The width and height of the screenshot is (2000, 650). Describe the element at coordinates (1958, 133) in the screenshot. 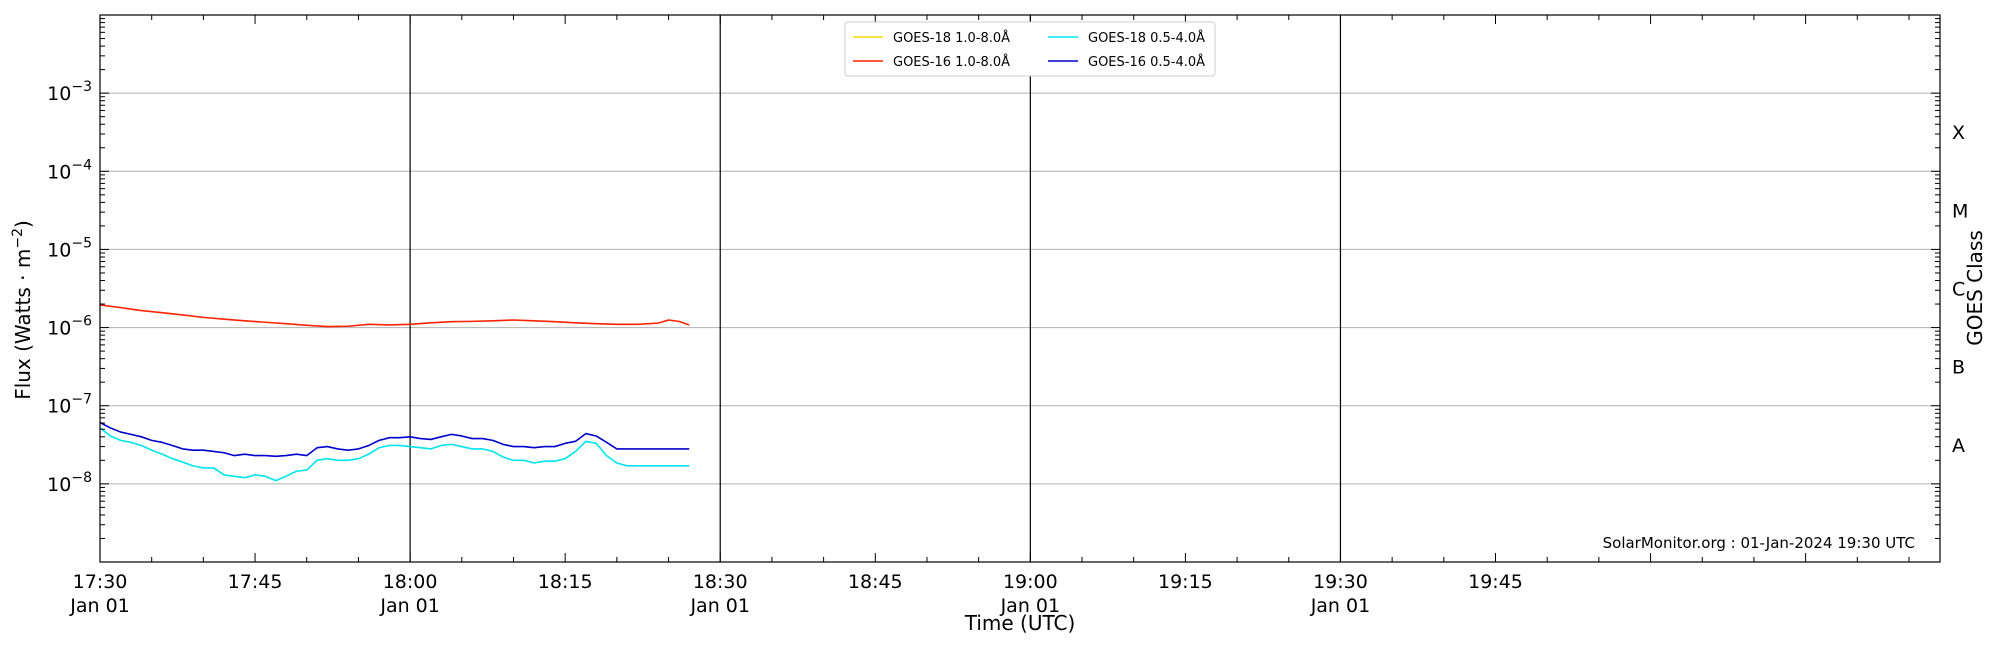

I see `goes-class-label: X` at that location.